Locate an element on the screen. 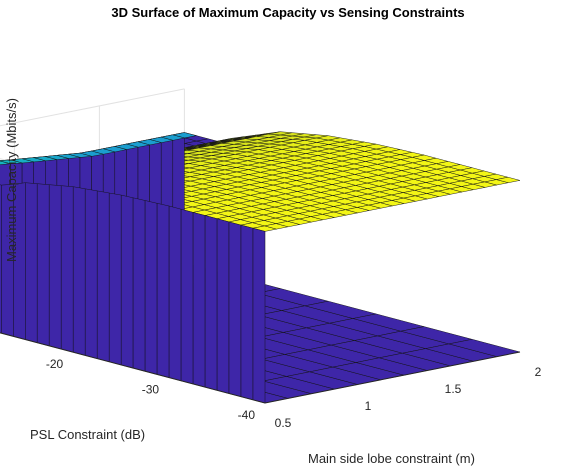 Image resolution: width=568 pixels, height=466 pixels. y-tick-label: 2 is located at coordinates (538, 372).